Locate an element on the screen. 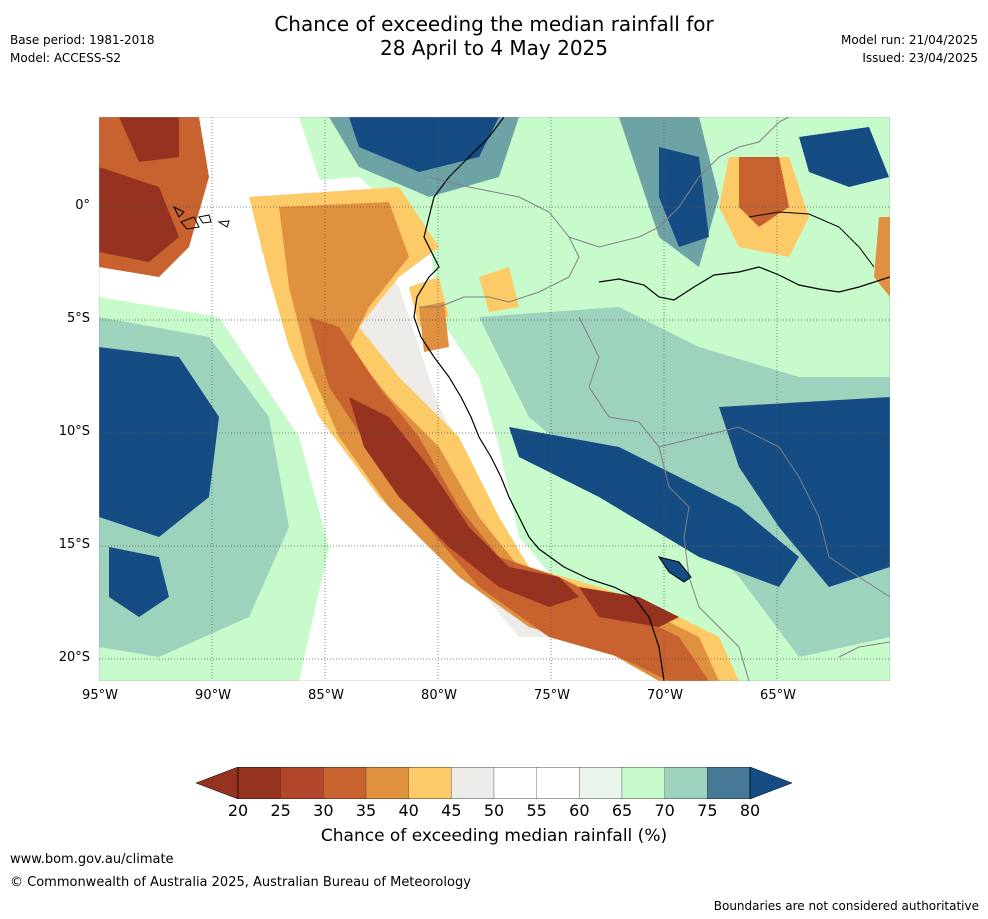 The image size is (988, 919). colorbar-tick-label: 80 is located at coordinates (750, 810).